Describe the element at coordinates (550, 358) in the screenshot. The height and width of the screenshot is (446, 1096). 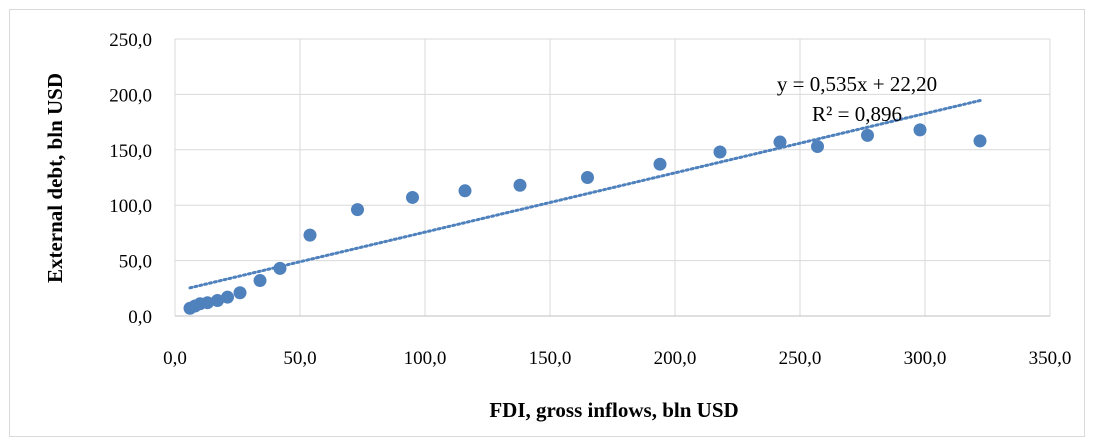
I see `x-tick-label: 150,0` at that location.